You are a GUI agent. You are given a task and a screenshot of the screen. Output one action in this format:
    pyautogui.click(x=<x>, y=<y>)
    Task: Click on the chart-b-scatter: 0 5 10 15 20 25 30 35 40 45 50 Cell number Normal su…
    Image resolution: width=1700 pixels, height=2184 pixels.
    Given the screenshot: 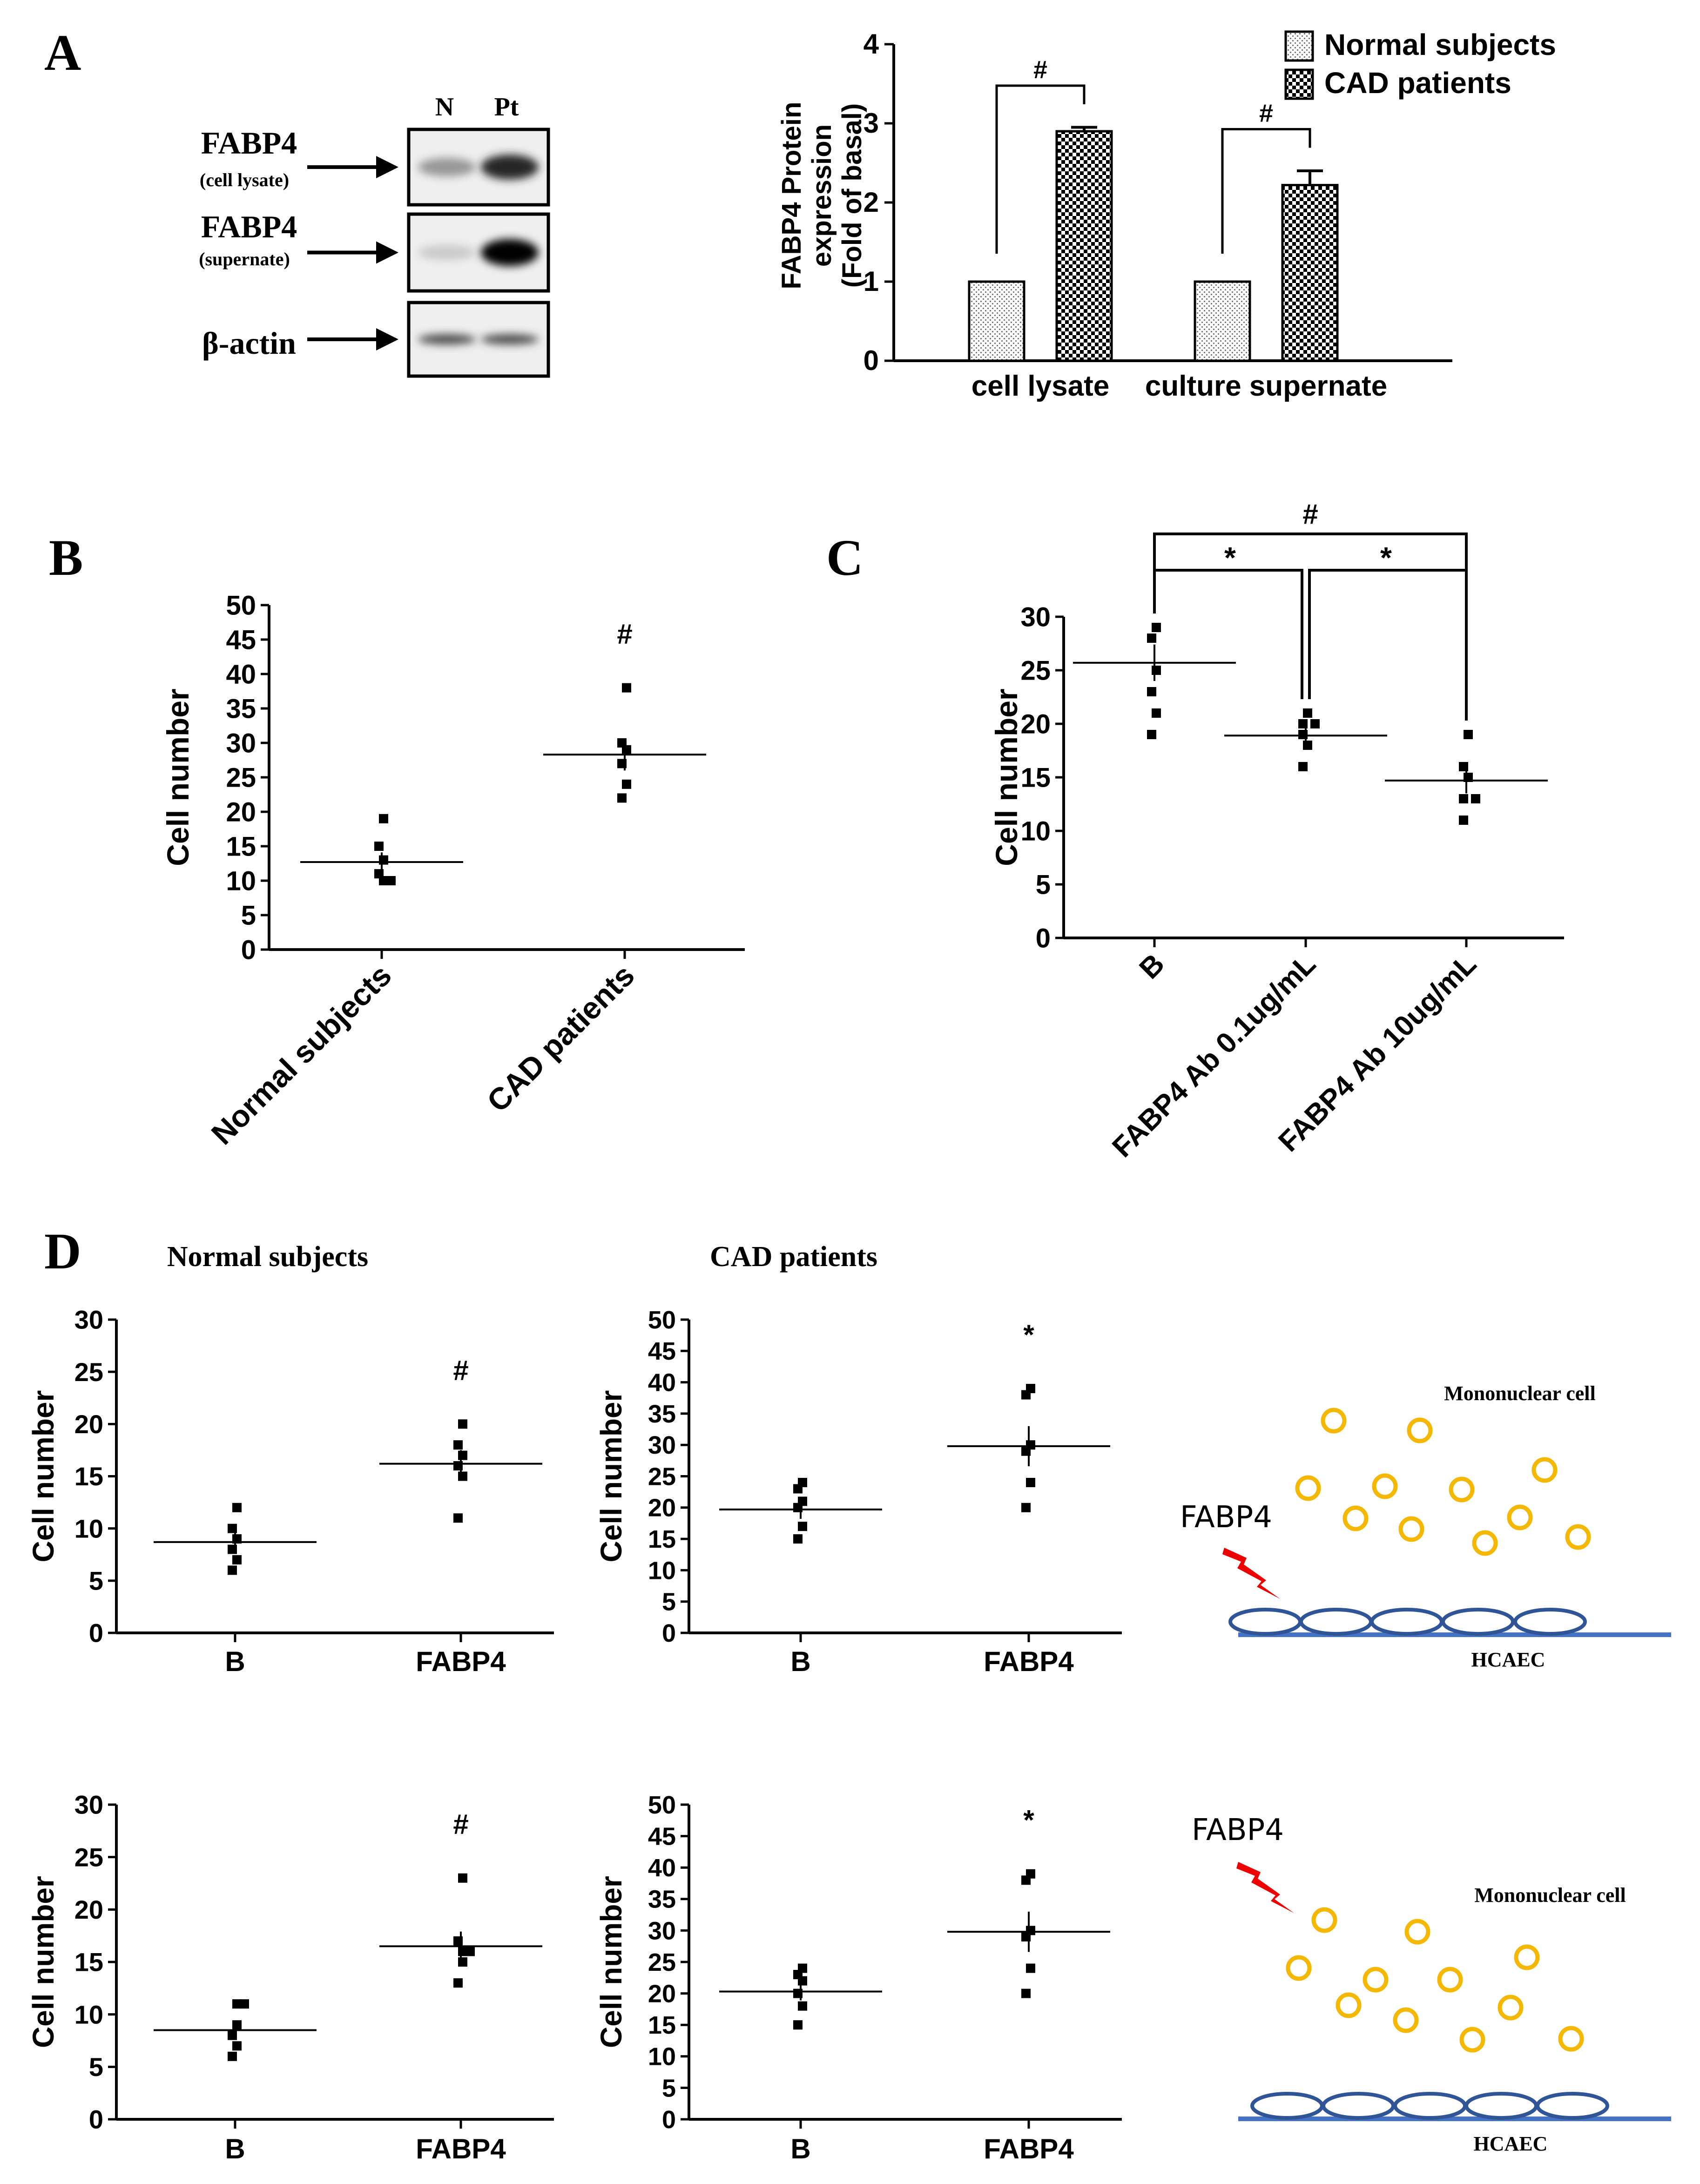 What is the action you would take?
    pyautogui.click(x=453, y=870)
    